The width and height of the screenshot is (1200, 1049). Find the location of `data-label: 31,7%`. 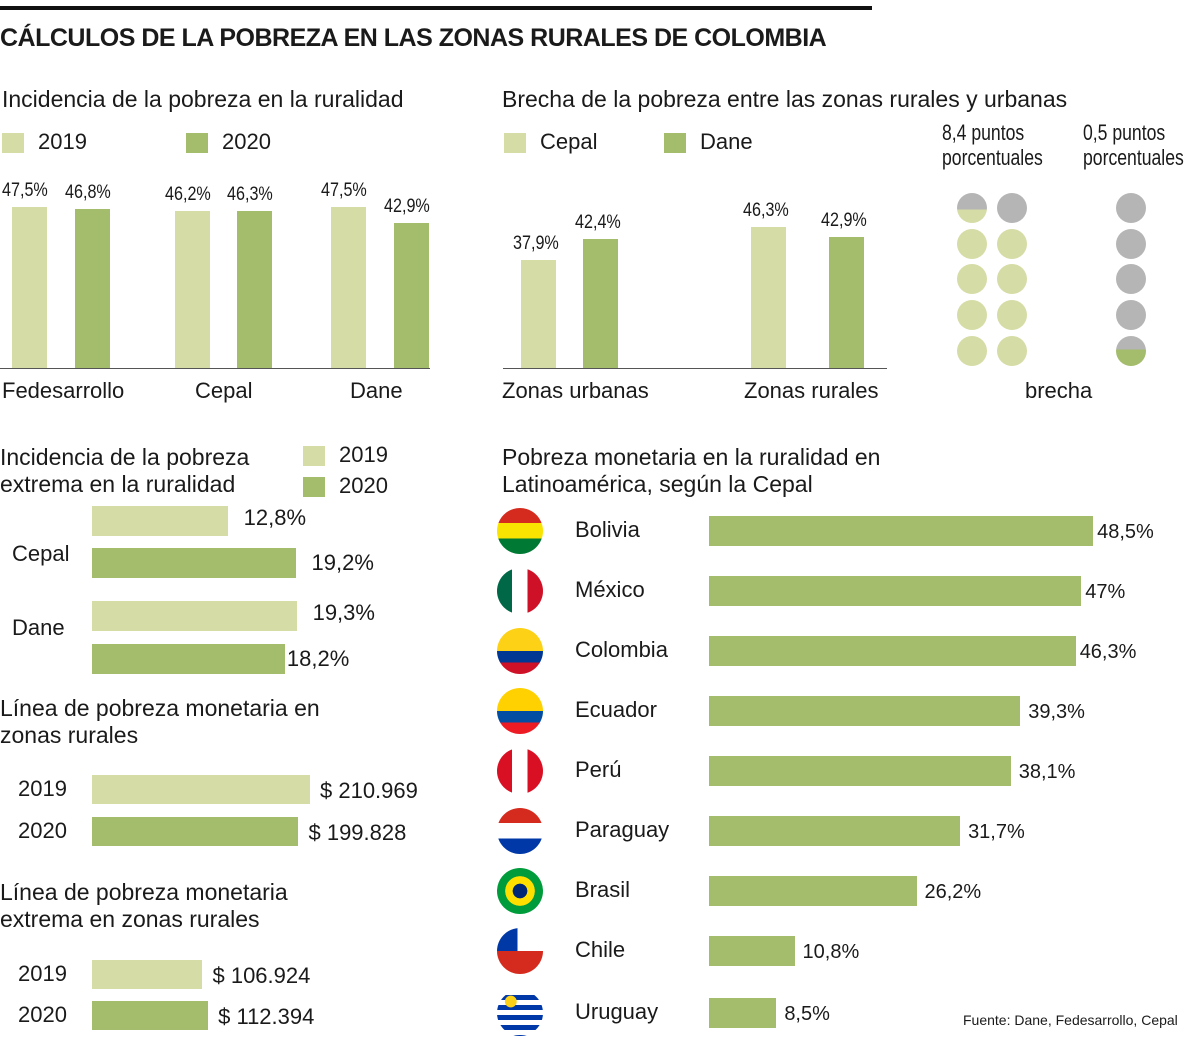

data-label: 31,7% is located at coordinates (996, 832).